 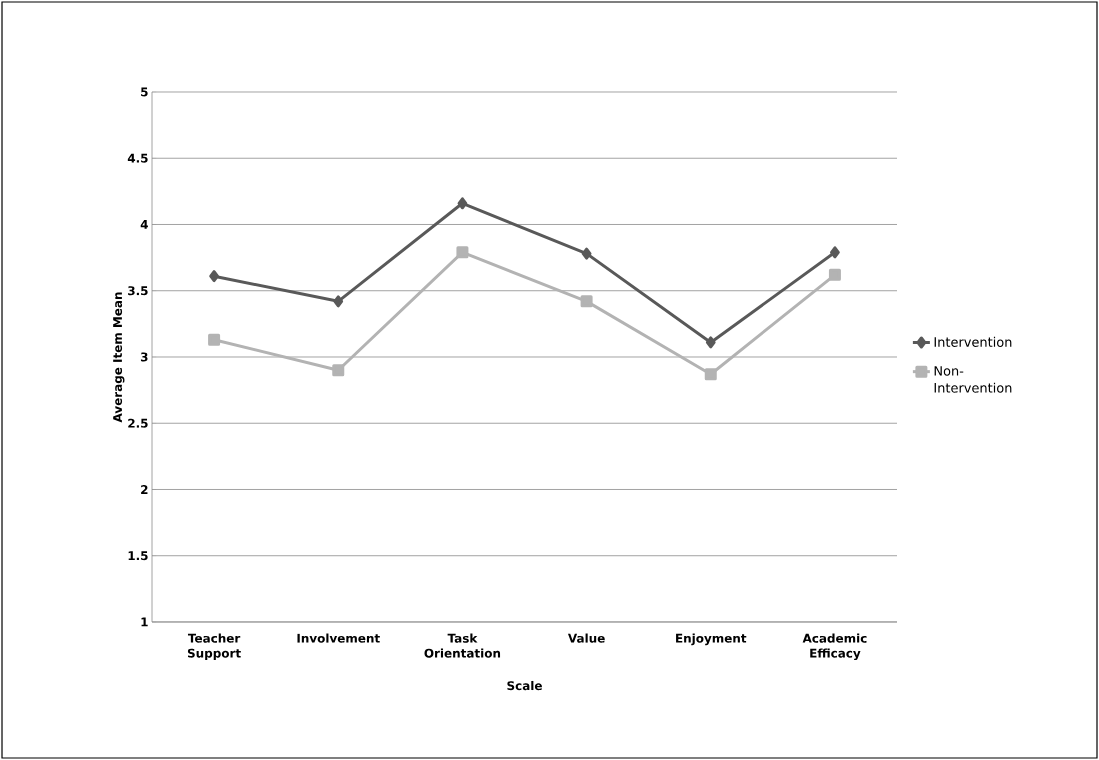 I want to click on x-tick-label: Task Orientation, so click(x=462, y=645).